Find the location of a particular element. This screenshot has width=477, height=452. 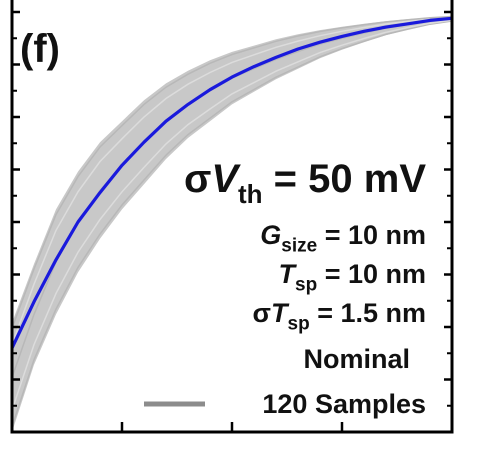

annotation-sigma-tsp: σTsp = 1.5 nm is located at coordinates (339, 316).